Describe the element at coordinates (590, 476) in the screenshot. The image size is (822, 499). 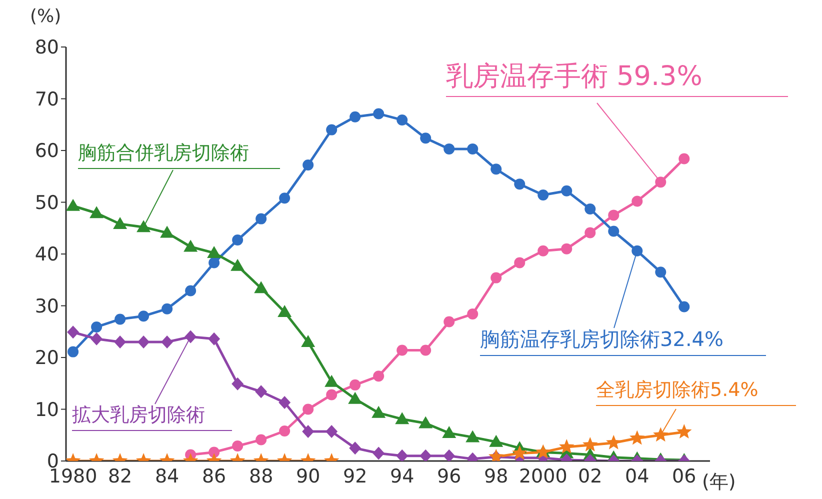
I see `x-tick-label: 02` at that location.